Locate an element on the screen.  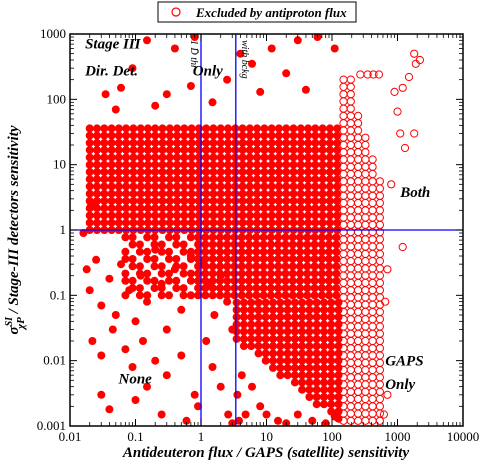
y-tick-label: 0.001 is located at coordinates (51, 425).